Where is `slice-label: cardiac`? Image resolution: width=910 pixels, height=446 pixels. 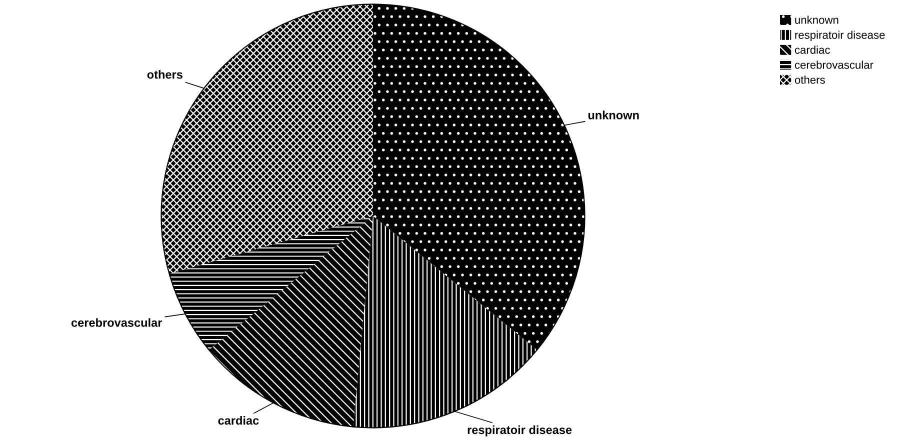 slice-label: cardiac is located at coordinates (238, 420).